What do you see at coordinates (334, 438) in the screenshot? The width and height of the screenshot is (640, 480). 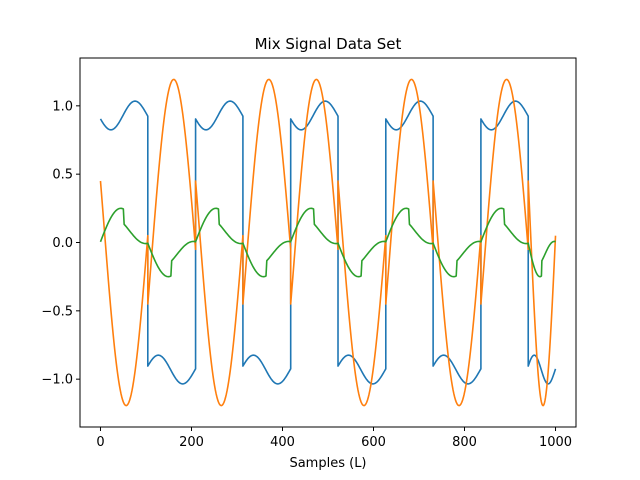 I see `x-axis: 0 200 400 600 800 1000` at bounding box center [334, 438].